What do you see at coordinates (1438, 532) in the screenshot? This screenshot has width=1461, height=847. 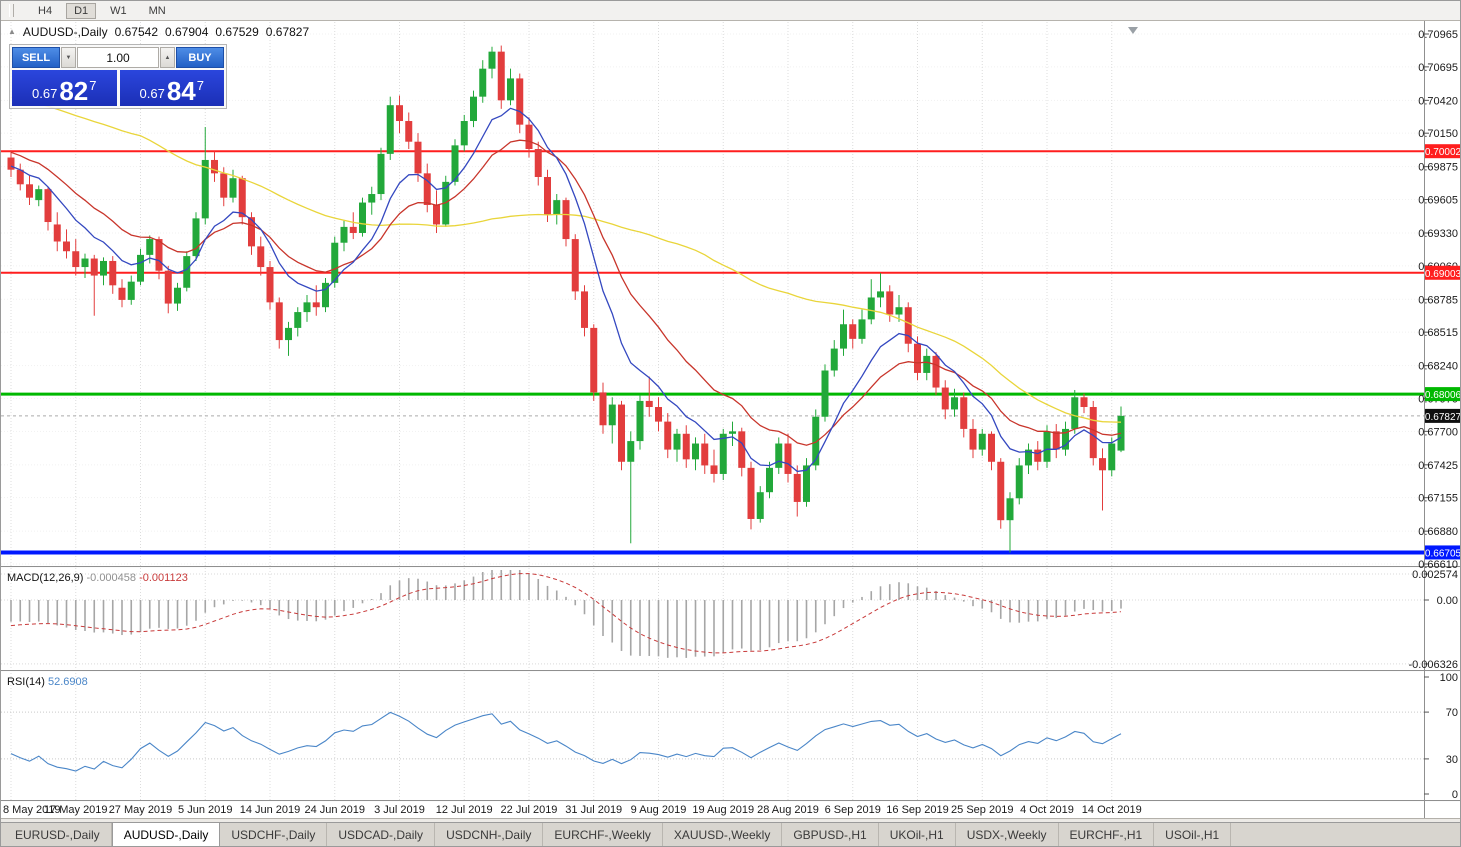 I see `price-axis-label: 0.66880` at bounding box center [1438, 532].